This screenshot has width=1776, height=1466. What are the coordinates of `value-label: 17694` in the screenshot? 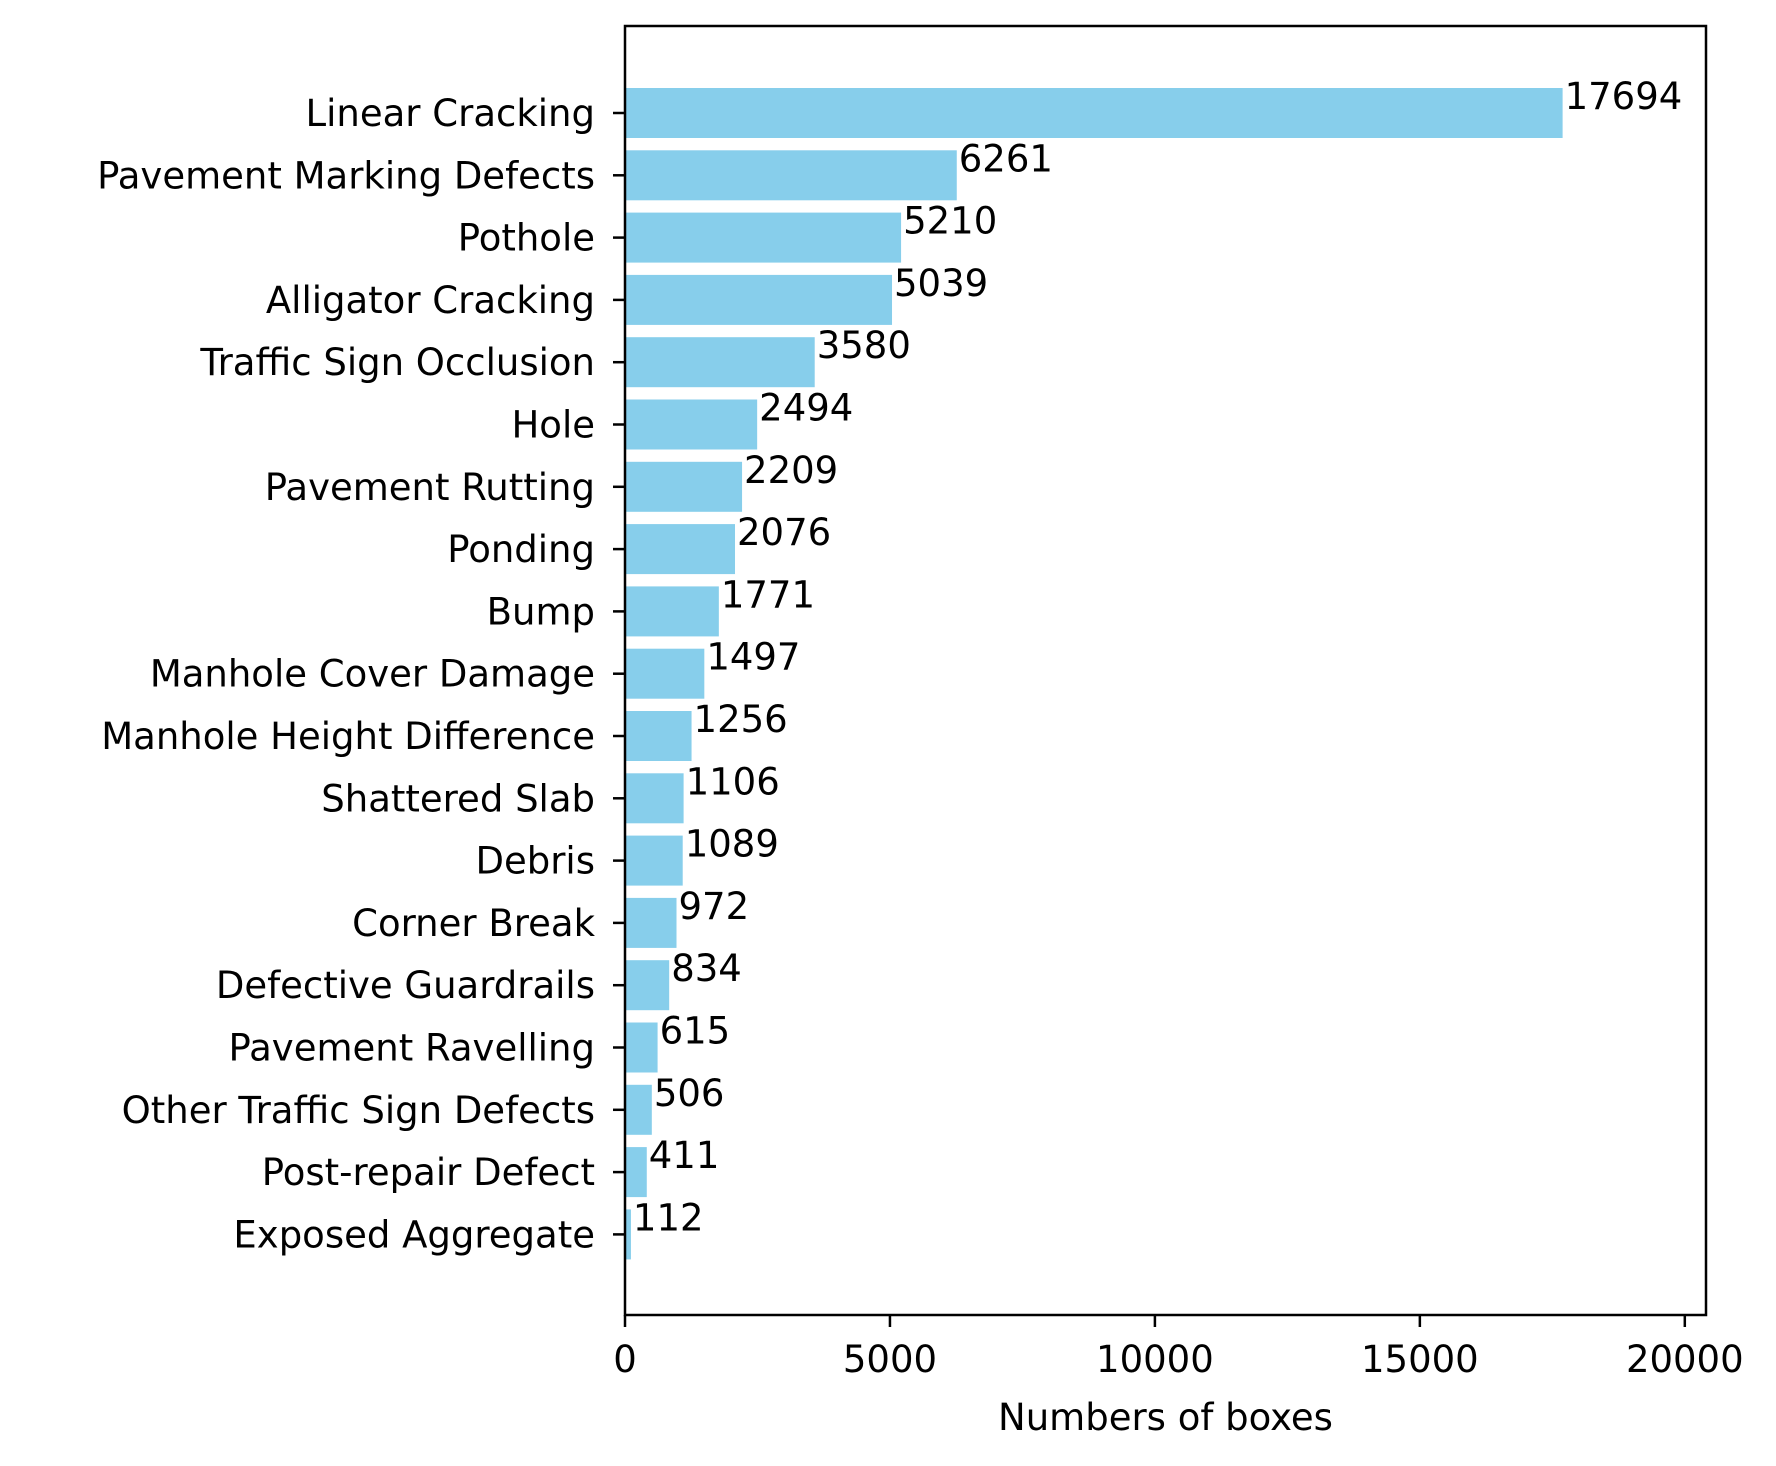 It's located at (1624, 96).